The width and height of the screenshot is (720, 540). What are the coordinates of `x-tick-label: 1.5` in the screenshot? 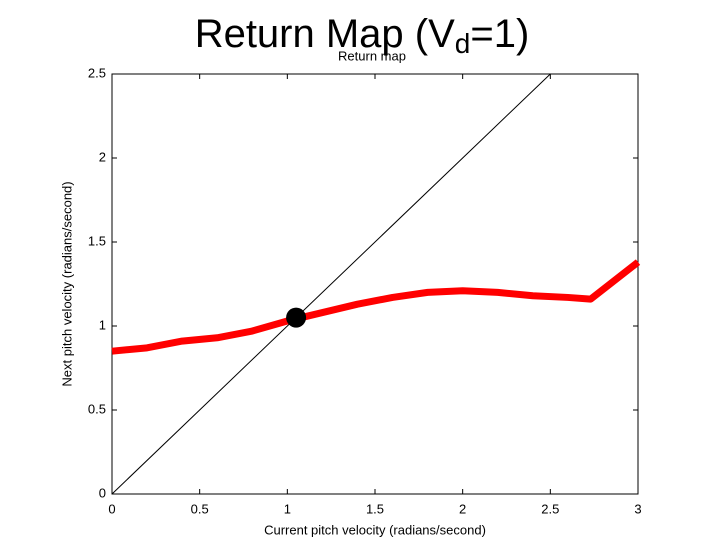 It's located at (375, 508).